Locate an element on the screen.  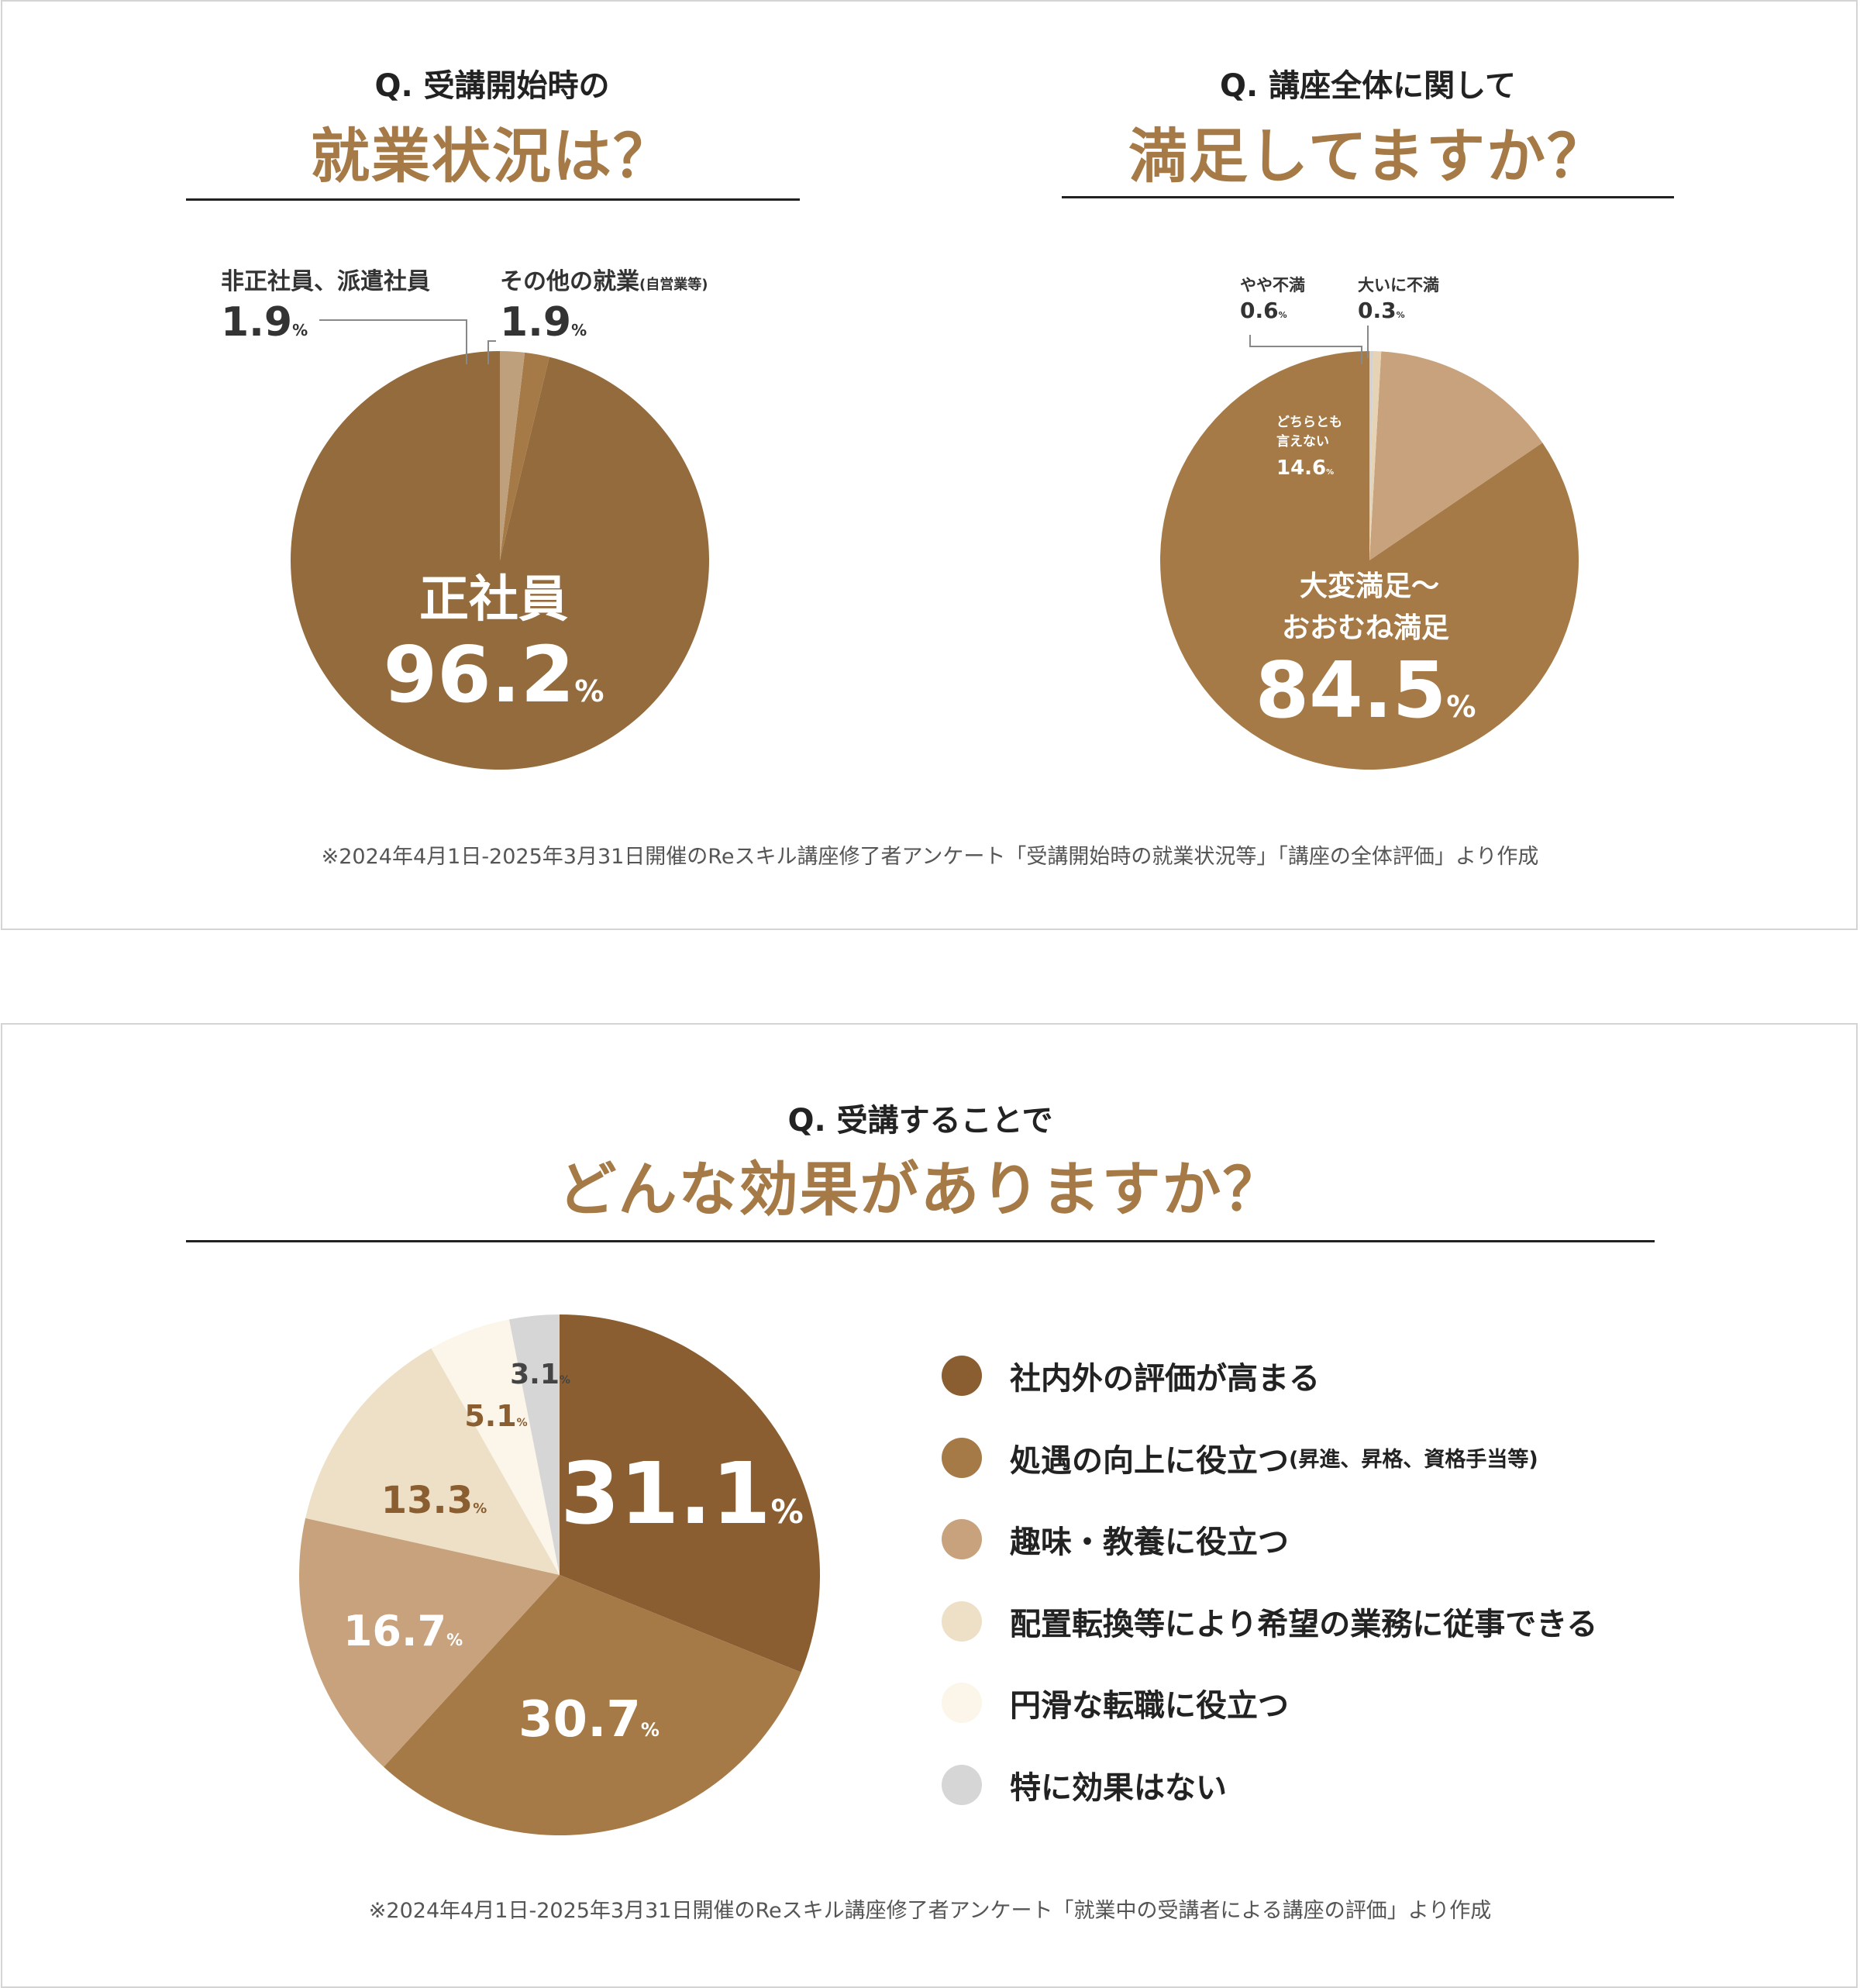
employment-main-value-percent-sign: % is located at coordinates (589, 691).